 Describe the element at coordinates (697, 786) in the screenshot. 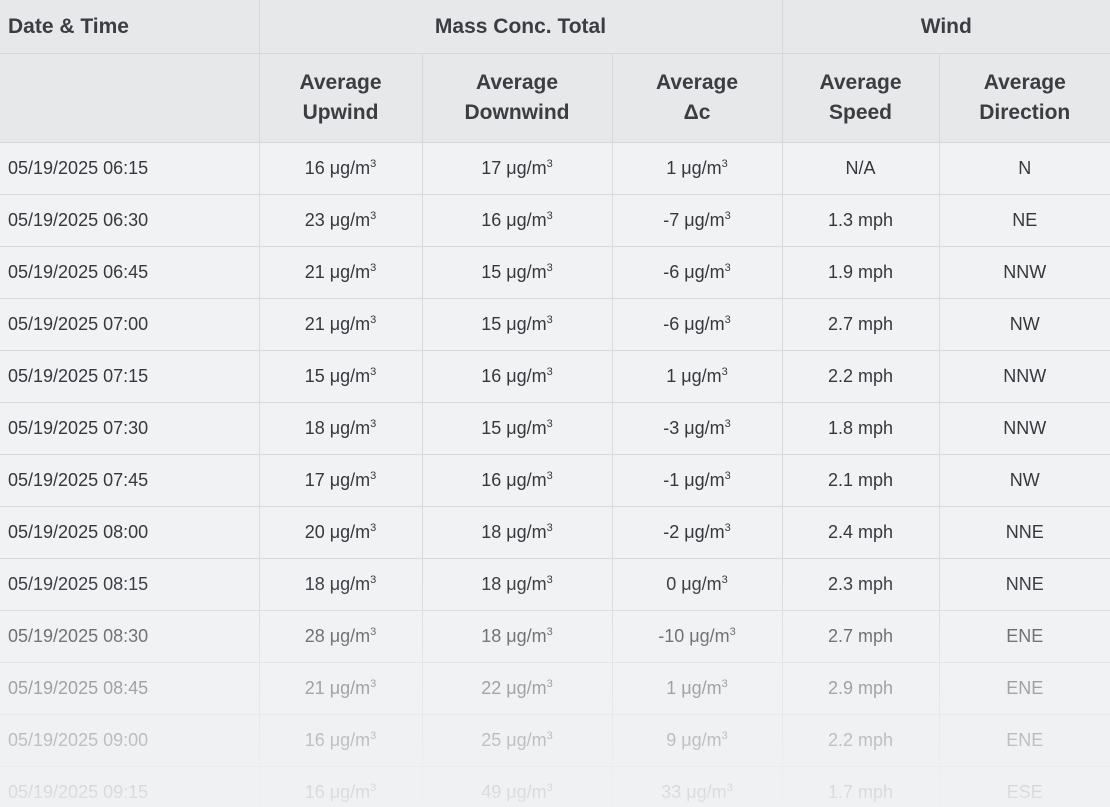

I see `avg-delta-cell: 33 μg/m3` at that location.